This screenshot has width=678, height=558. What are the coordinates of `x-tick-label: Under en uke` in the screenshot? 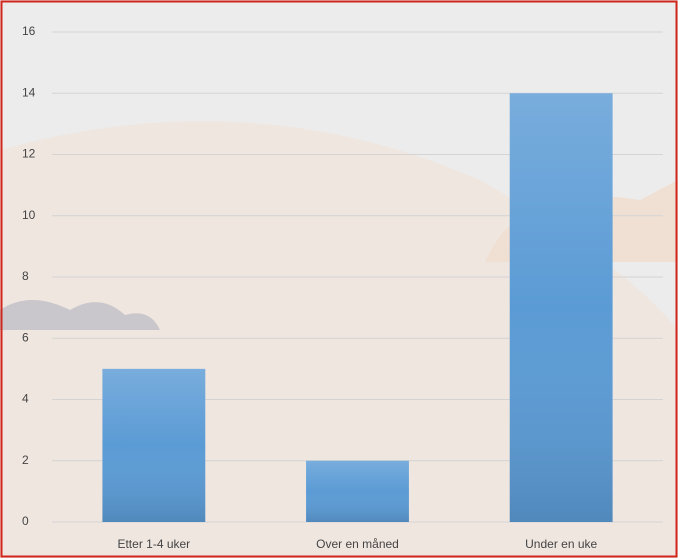 It's located at (561, 544).